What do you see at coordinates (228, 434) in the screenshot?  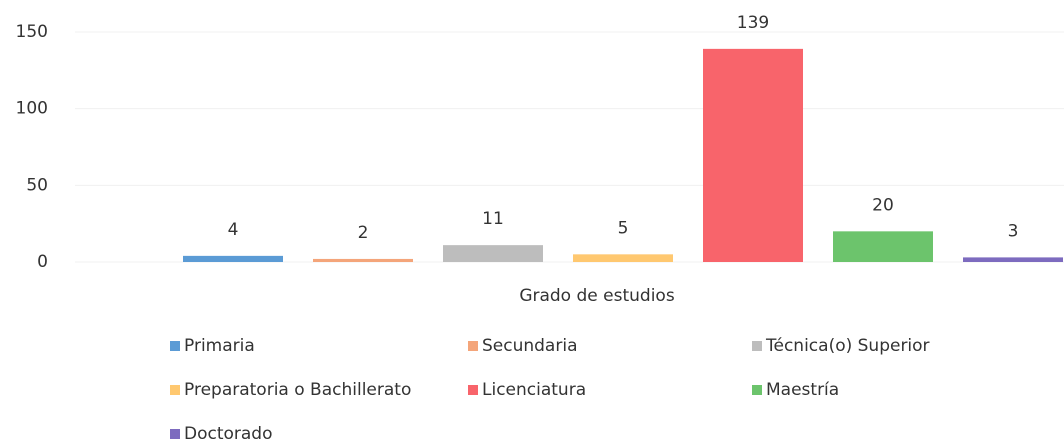 I see `legend-label: Doctorado` at bounding box center [228, 434].